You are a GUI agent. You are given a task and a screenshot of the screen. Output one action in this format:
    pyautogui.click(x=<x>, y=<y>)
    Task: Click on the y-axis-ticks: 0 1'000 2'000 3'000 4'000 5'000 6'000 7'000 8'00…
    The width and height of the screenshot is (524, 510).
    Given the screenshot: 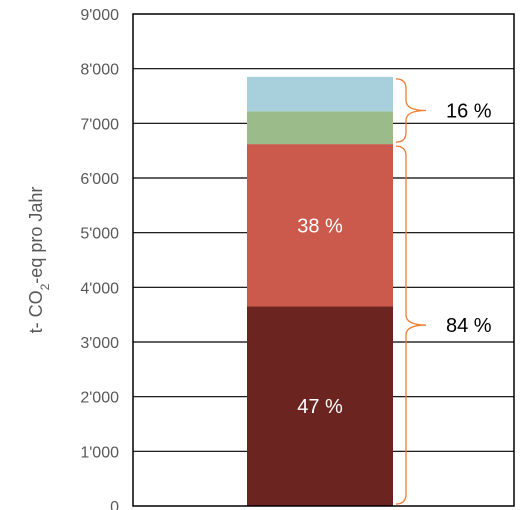 What is the action you would take?
    pyautogui.click(x=99, y=258)
    